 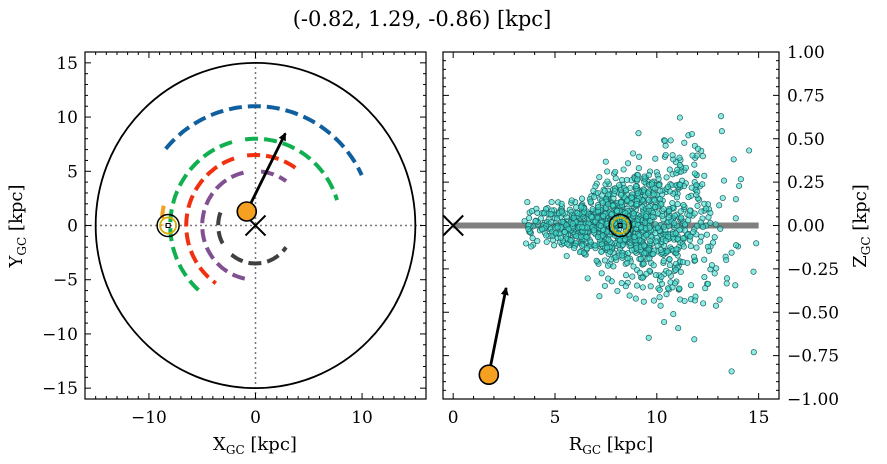 I want to click on velocity-arrow, so click(x=498, y=330).